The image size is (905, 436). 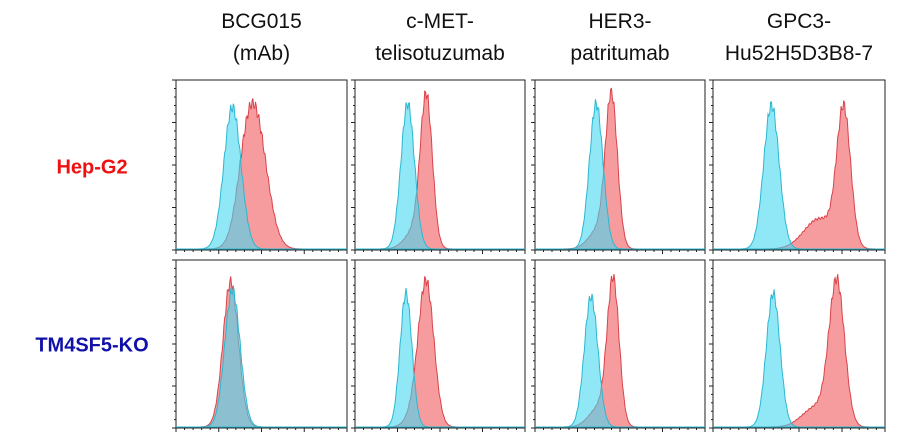 What do you see at coordinates (261, 53) in the screenshot?
I see `column-title: (mAb)` at bounding box center [261, 53].